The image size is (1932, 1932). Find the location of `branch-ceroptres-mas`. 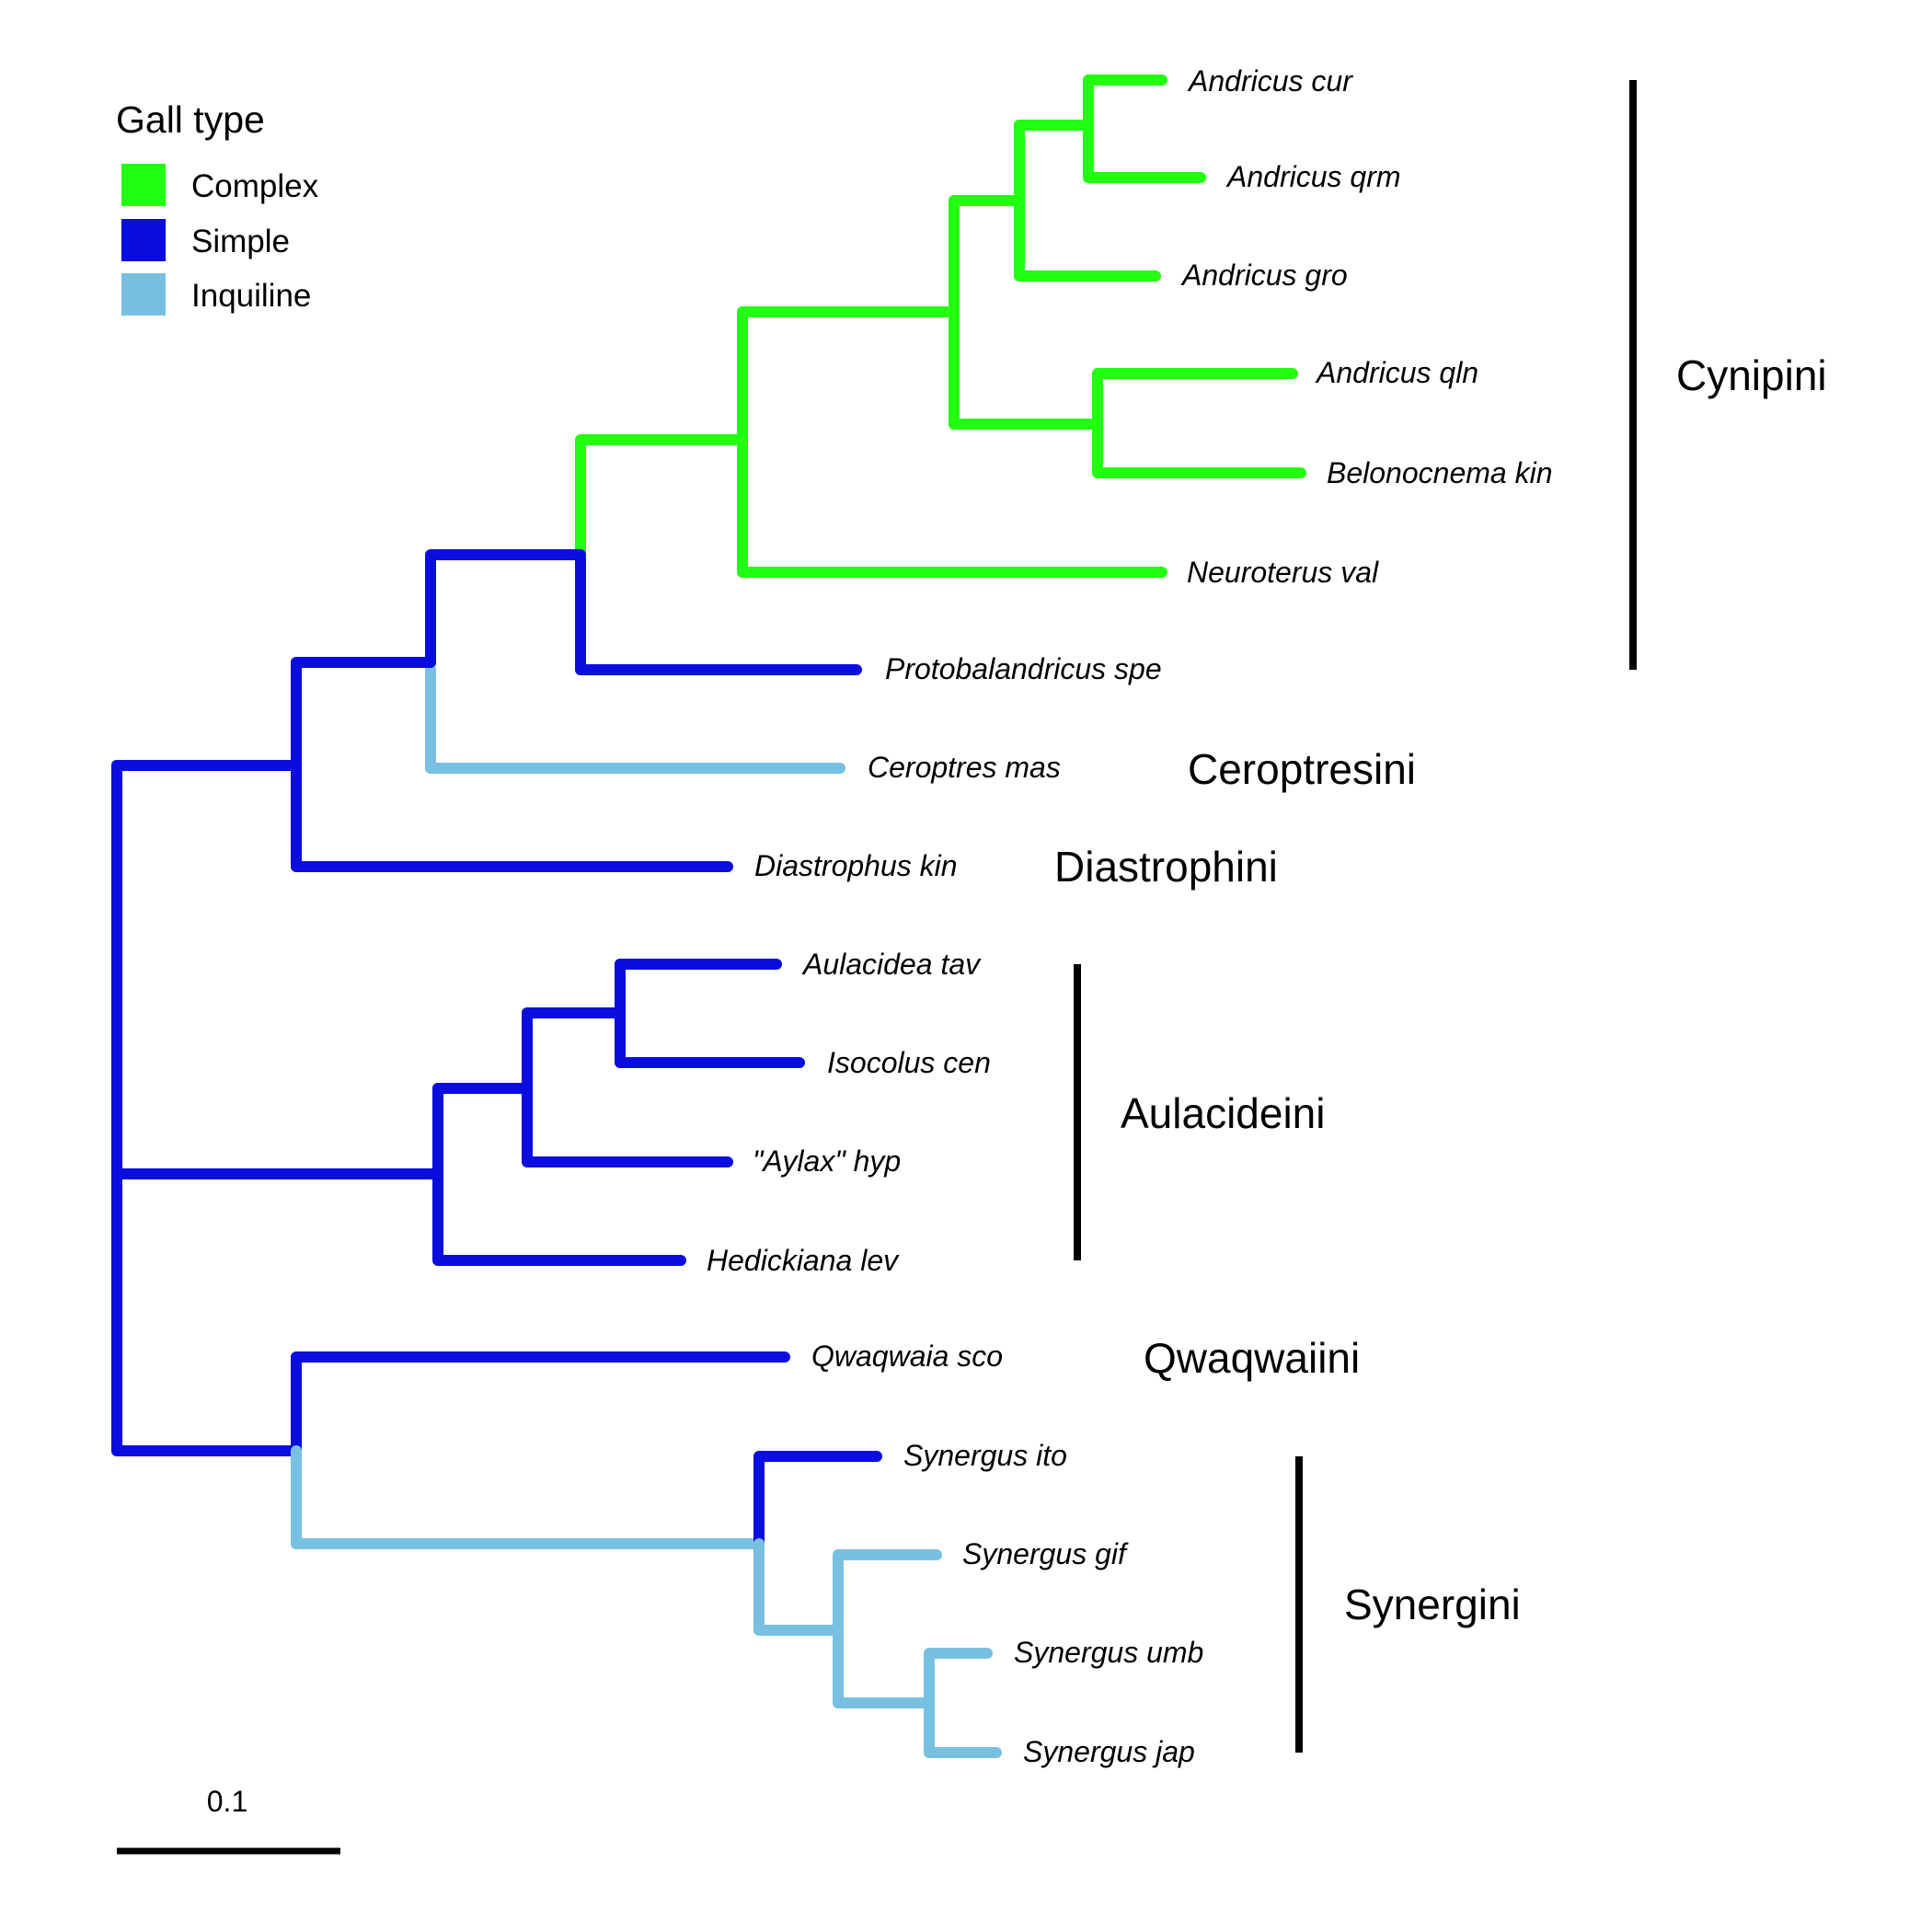

branch-ceroptres-mas is located at coordinates (635, 719).